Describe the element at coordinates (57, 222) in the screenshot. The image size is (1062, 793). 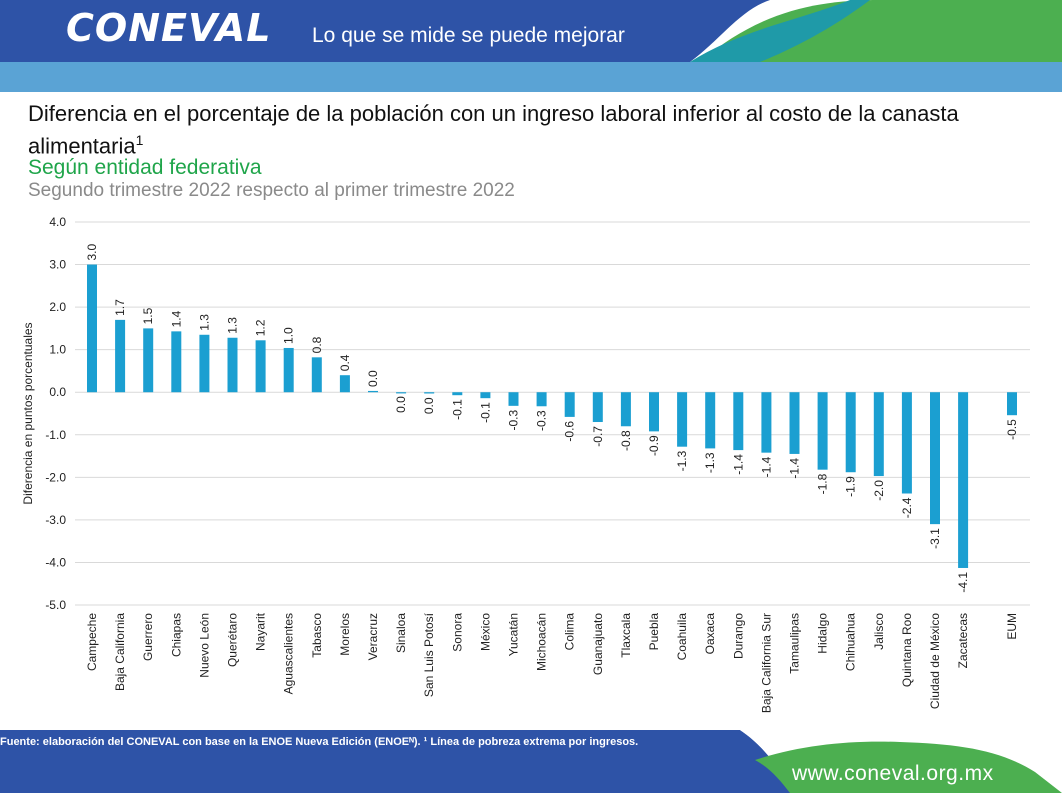
I see `y-tick-label: 4.0` at that location.